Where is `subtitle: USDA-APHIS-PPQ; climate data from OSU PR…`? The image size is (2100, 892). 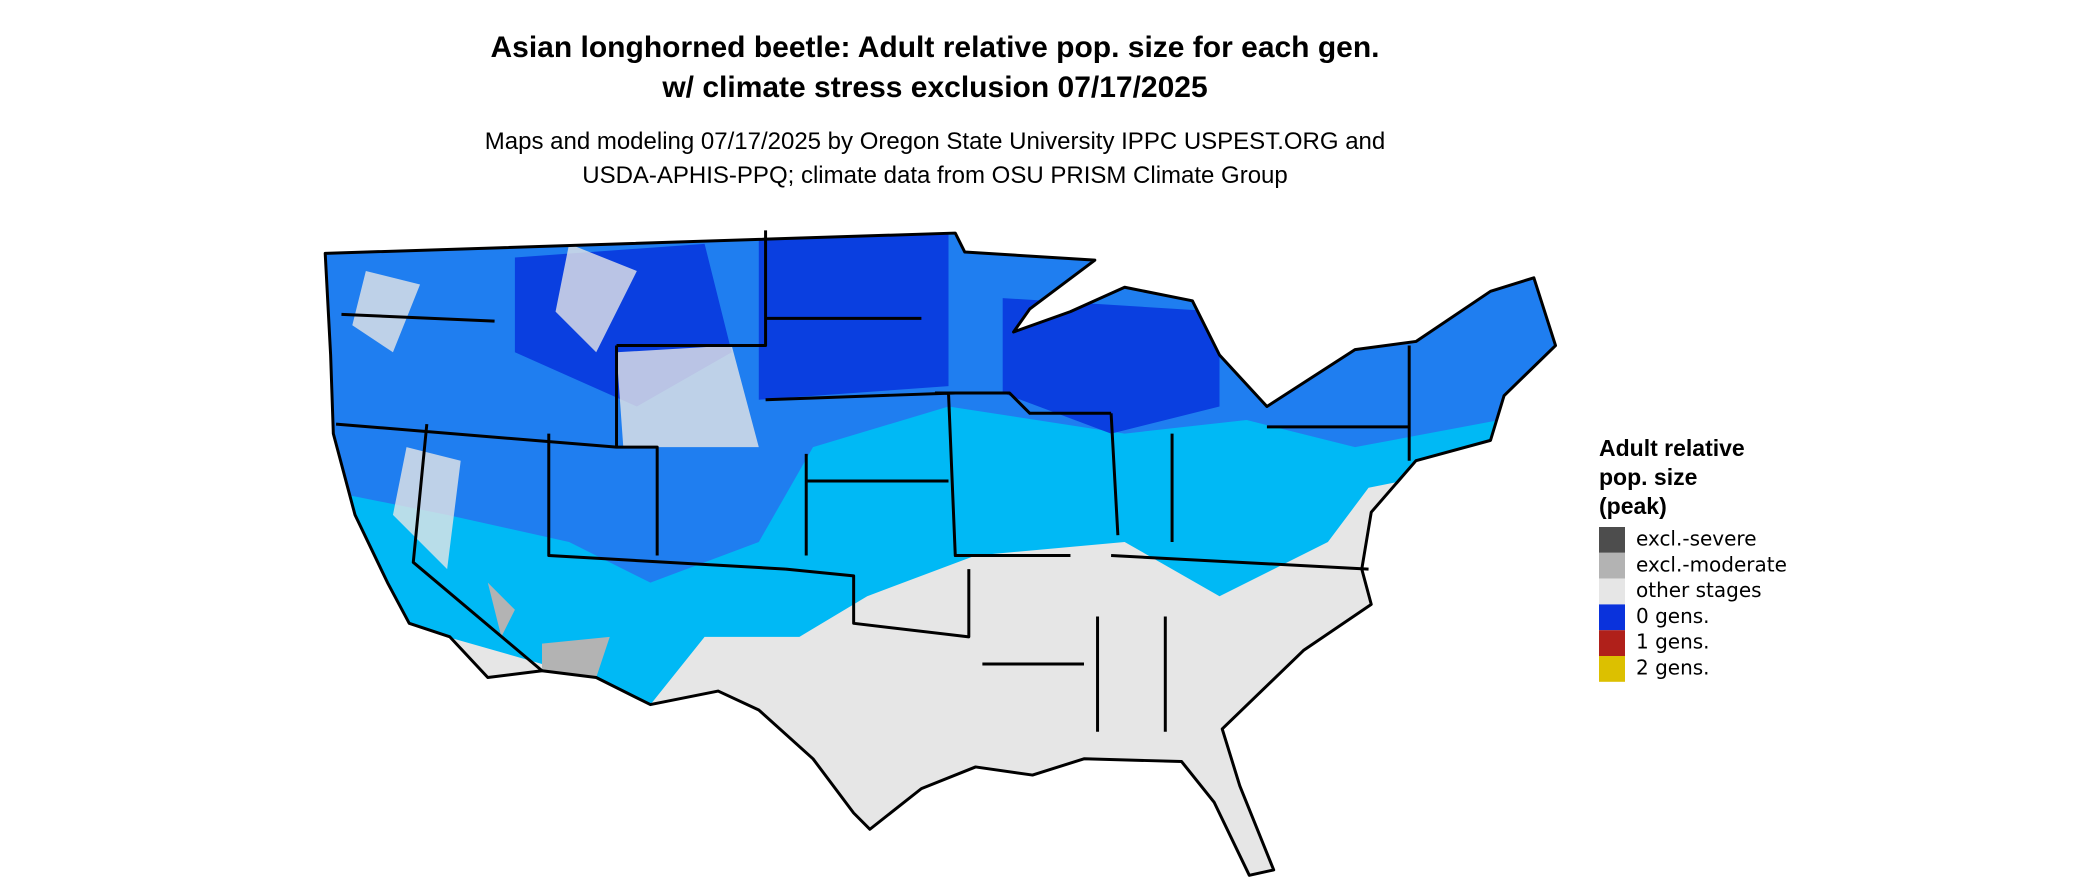 subtitle: USDA-APHIS-PPQ; climate data from OSU PR… is located at coordinates (935, 175).